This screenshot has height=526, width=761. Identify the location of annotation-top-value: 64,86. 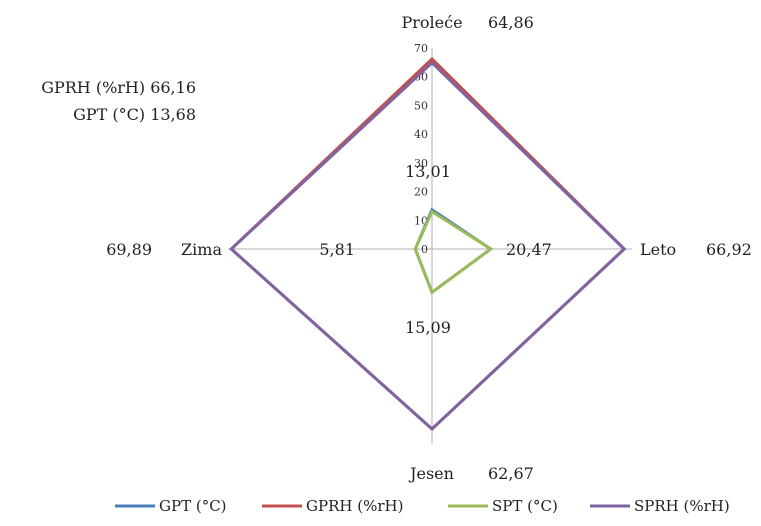
(511, 22).